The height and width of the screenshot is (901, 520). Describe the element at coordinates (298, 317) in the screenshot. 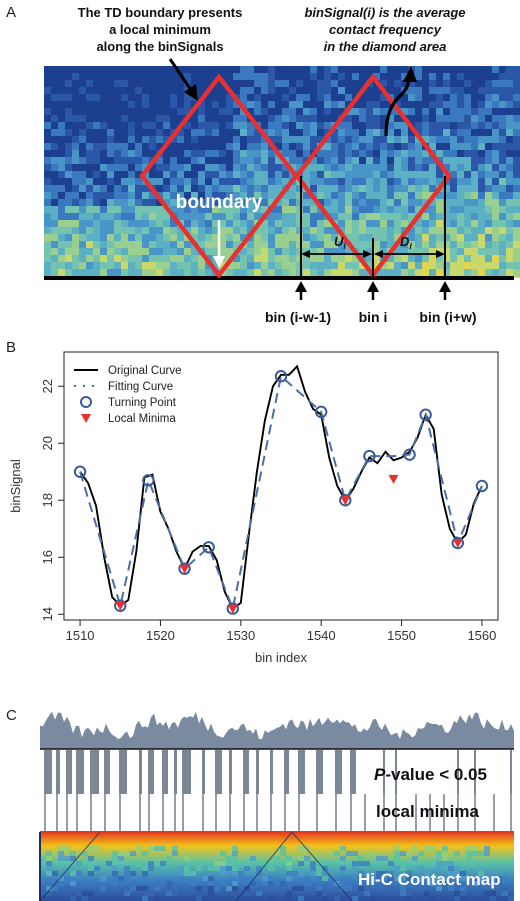

I see `bin-label-left: bin (i-w-1)` at that location.